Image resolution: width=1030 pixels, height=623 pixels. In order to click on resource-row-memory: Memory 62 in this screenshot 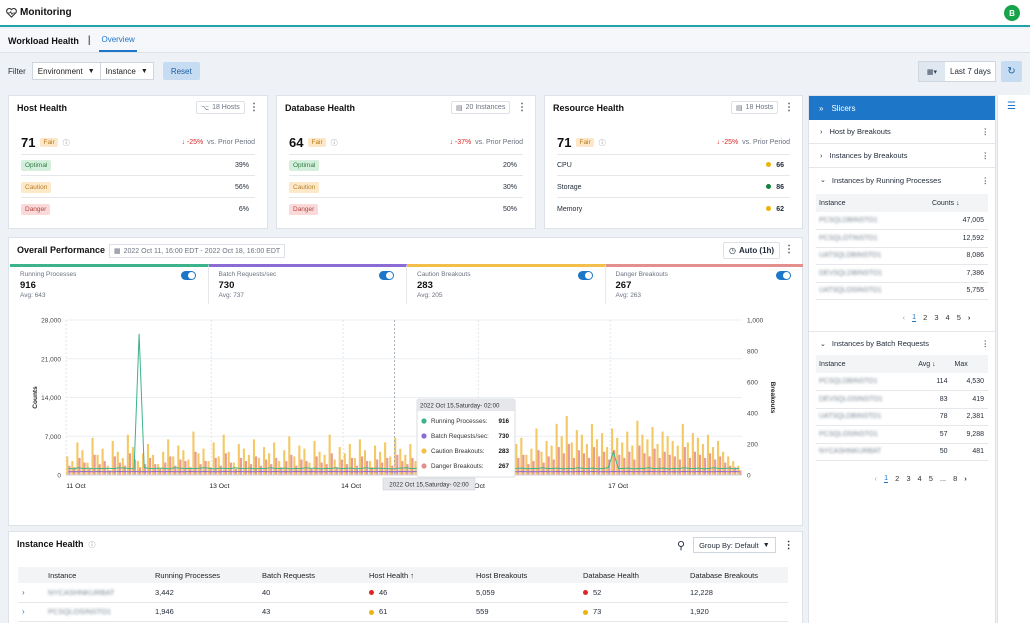, I will do `click(670, 209)`.